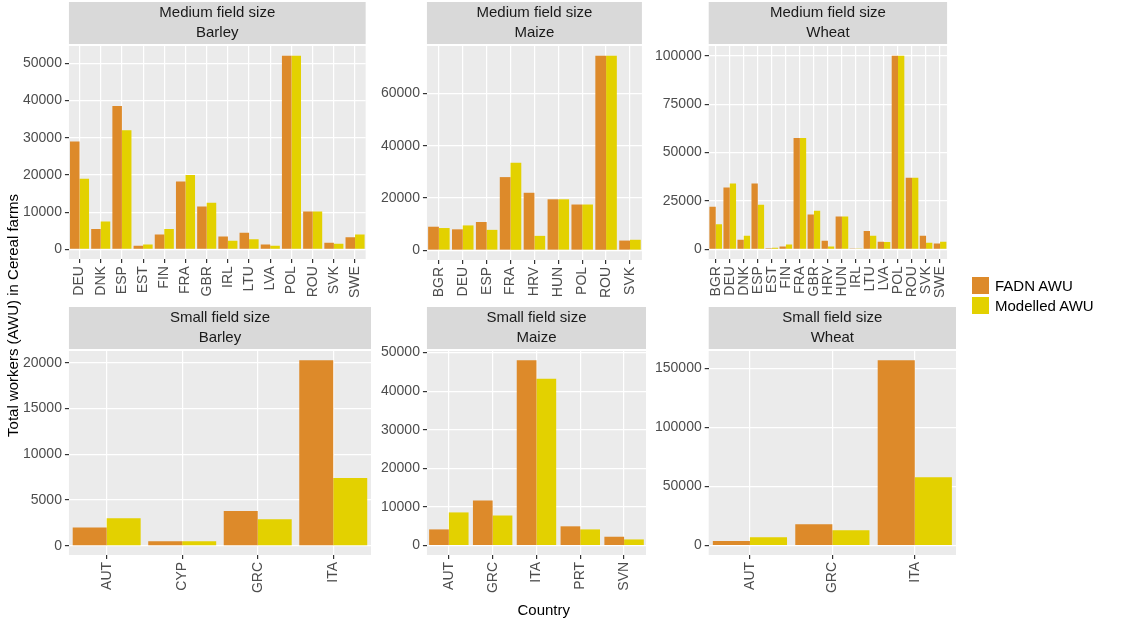  What do you see at coordinates (579, 575) in the screenshot?
I see `x-tick-label: PRT` at bounding box center [579, 575].